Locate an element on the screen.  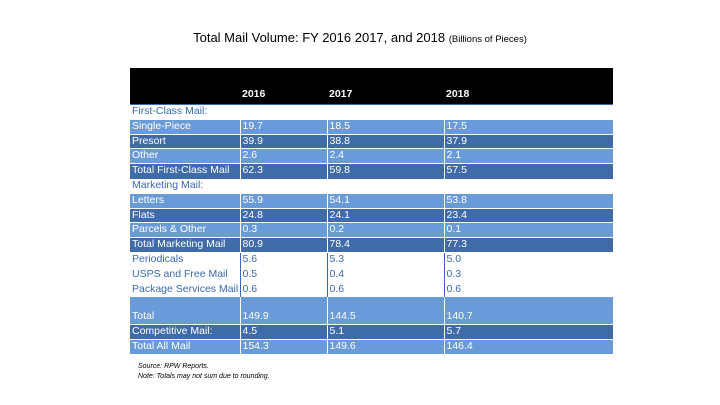
table-header-row: 2016 2017 2018 is located at coordinates (371, 86).